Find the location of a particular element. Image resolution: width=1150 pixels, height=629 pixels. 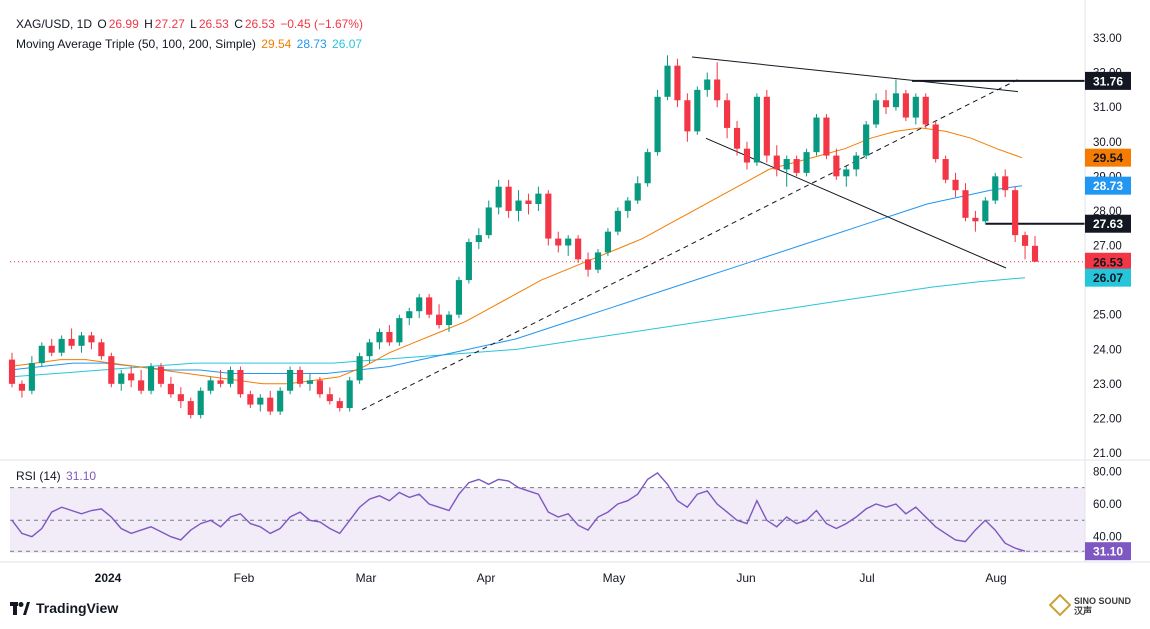

low-value: 26.53 is located at coordinates (213, 24).